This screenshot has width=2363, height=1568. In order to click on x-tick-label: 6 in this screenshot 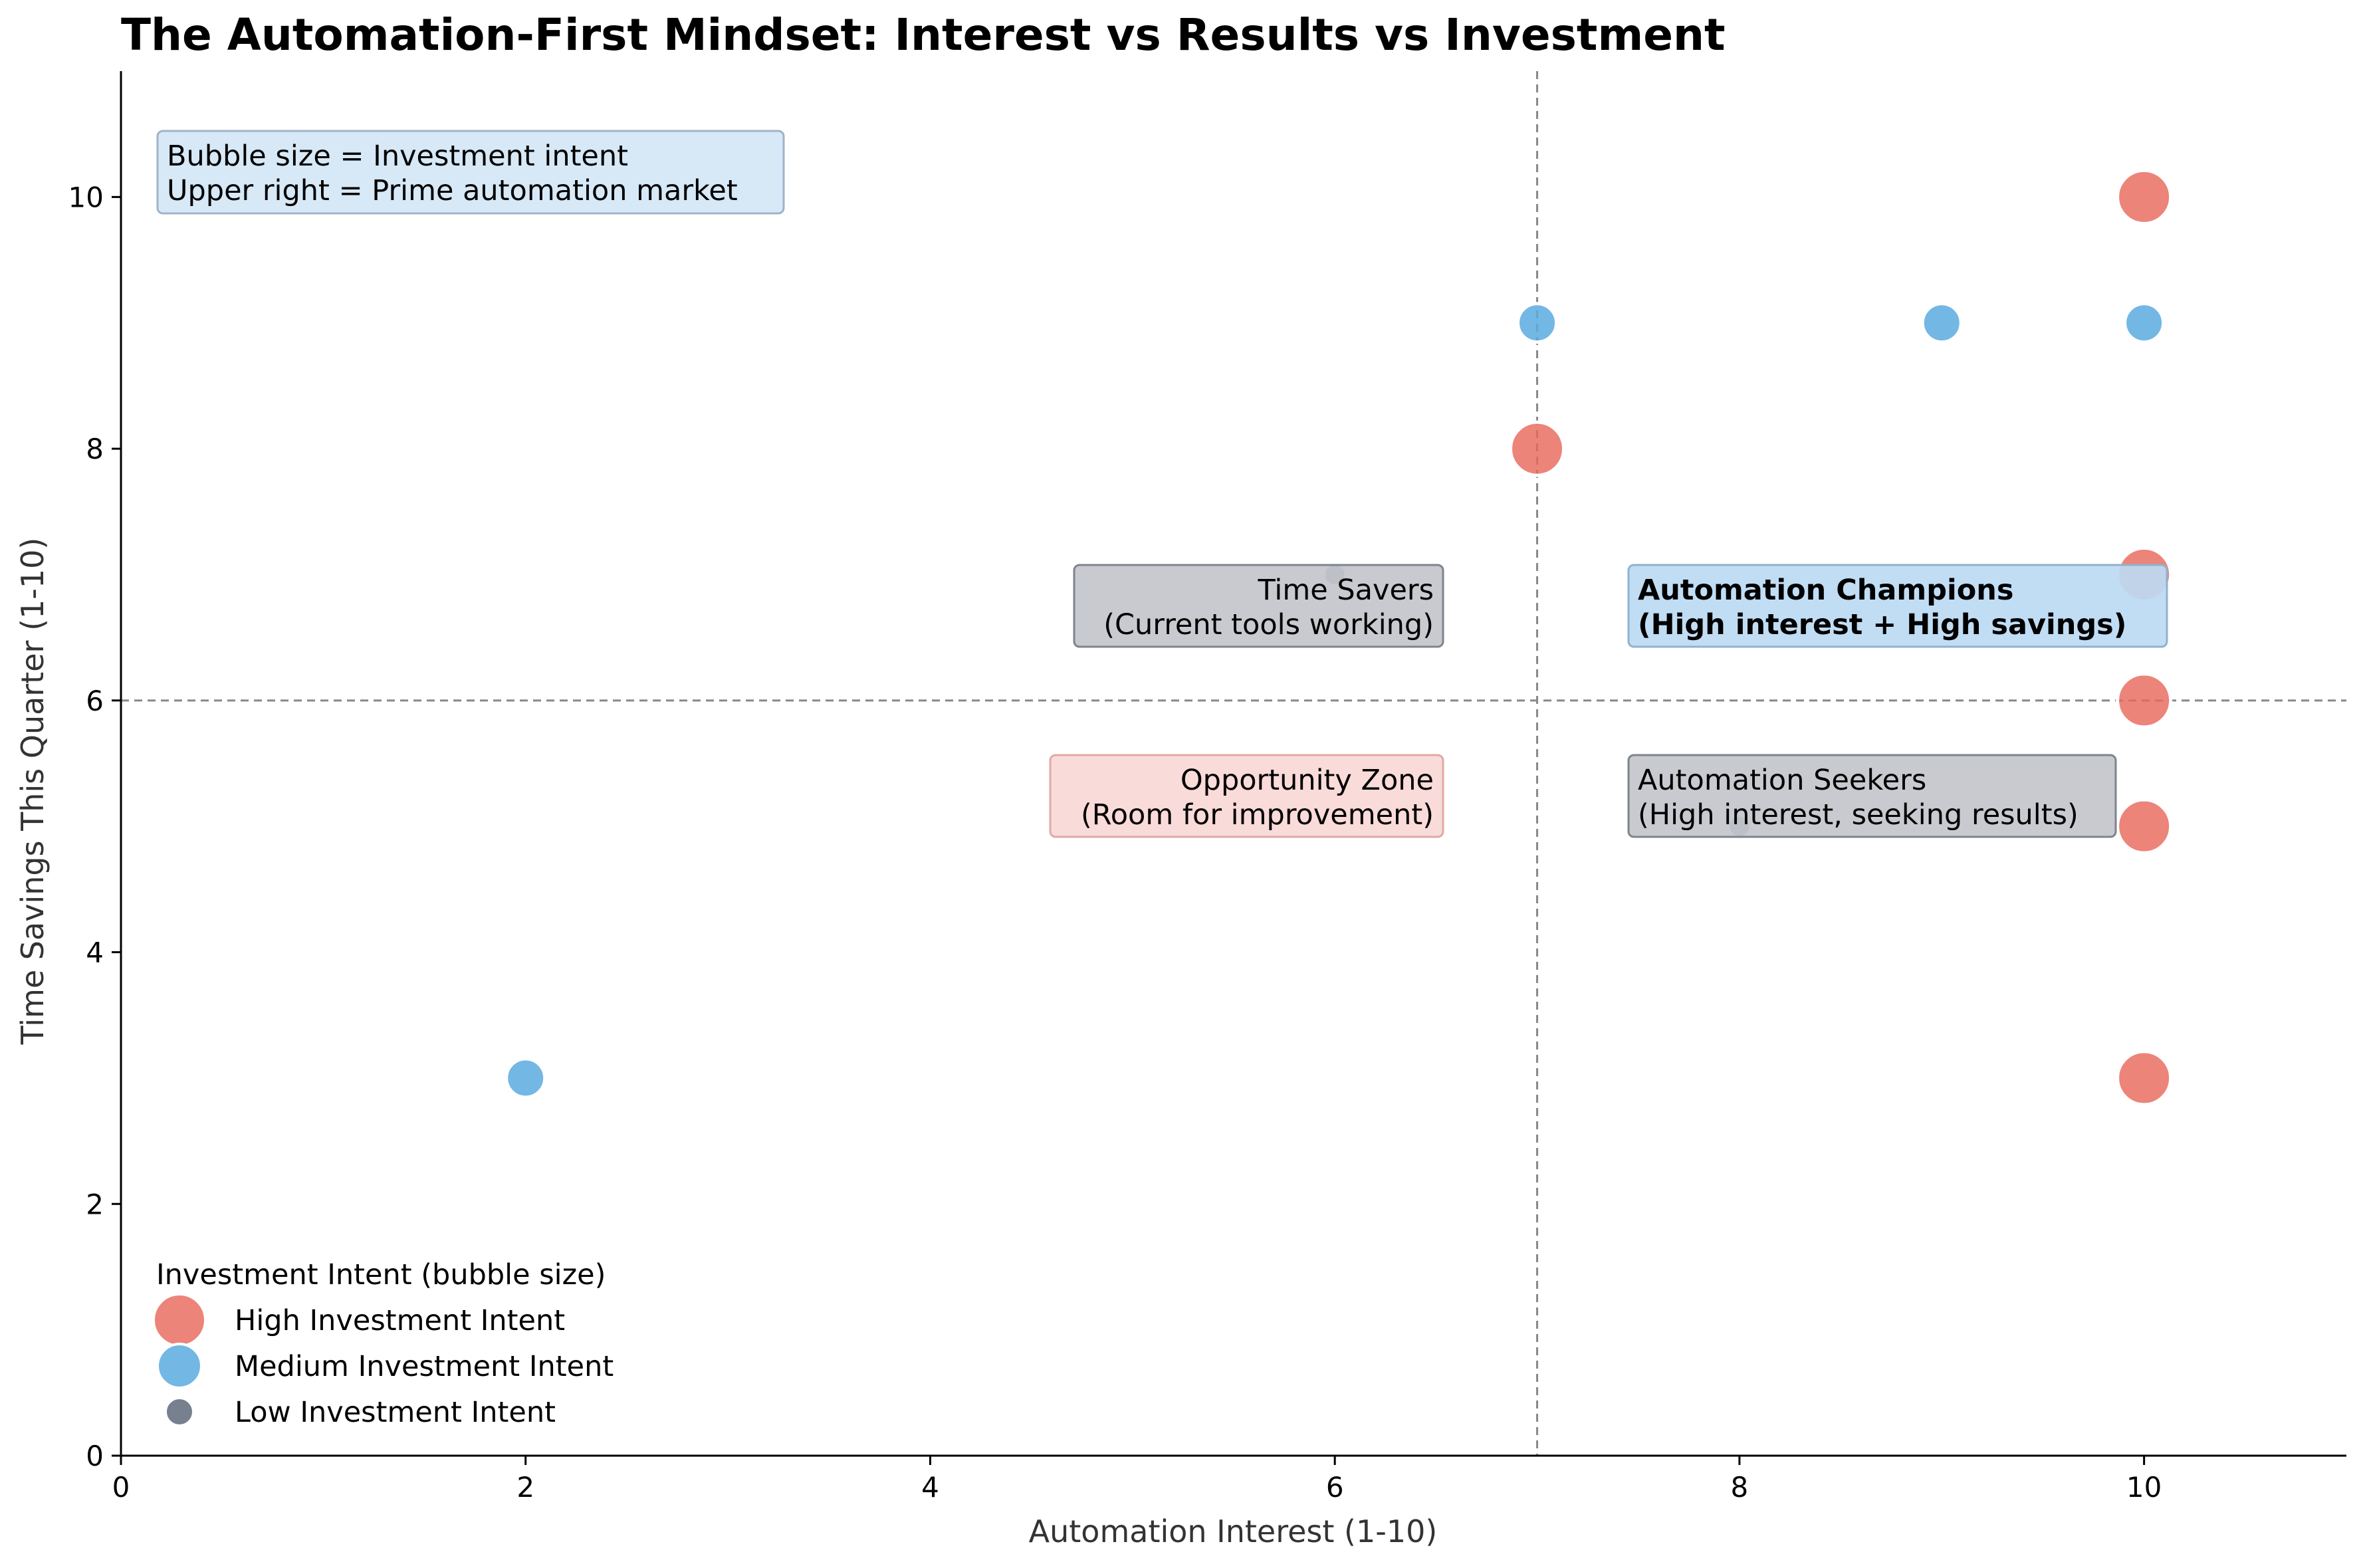, I will do `click(1335, 1487)`.